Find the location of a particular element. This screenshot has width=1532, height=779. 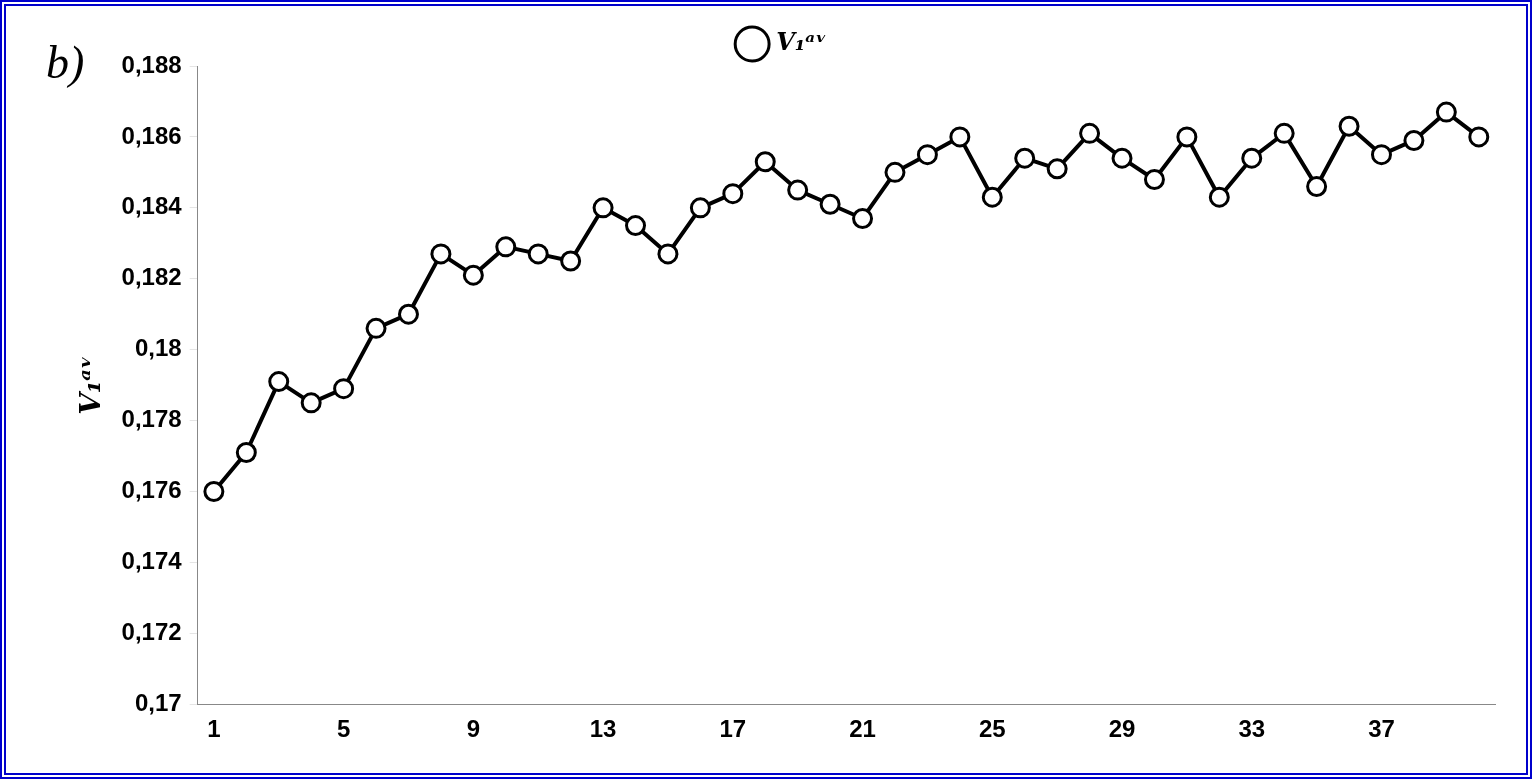

y-tick-label: 0,178 is located at coordinates (151, 419).